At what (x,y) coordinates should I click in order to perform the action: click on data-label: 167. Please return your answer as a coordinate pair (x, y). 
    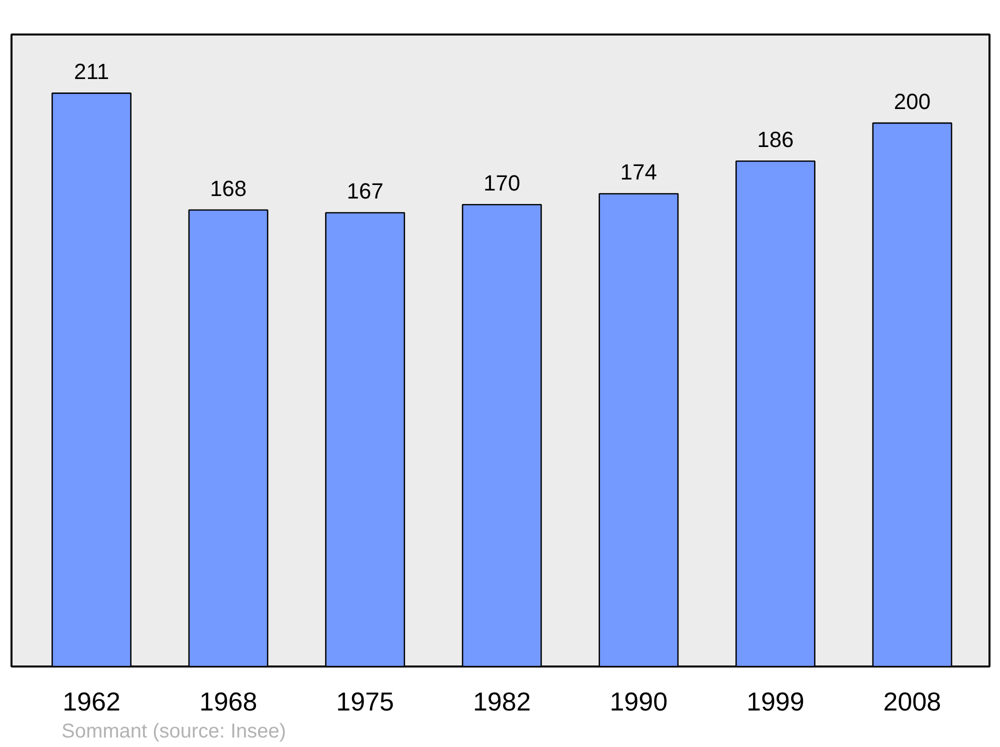
    Looking at the image, I should click on (365, 191).